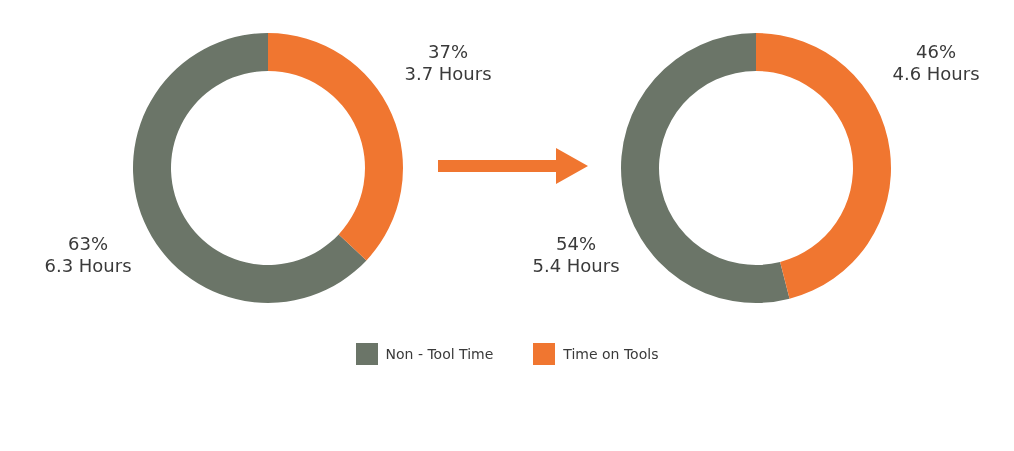 The image size is (1014, 451). Describe the element at coordinates (611, 354) in the screenshot. I see `legend-label: Time on Tools` at that location.